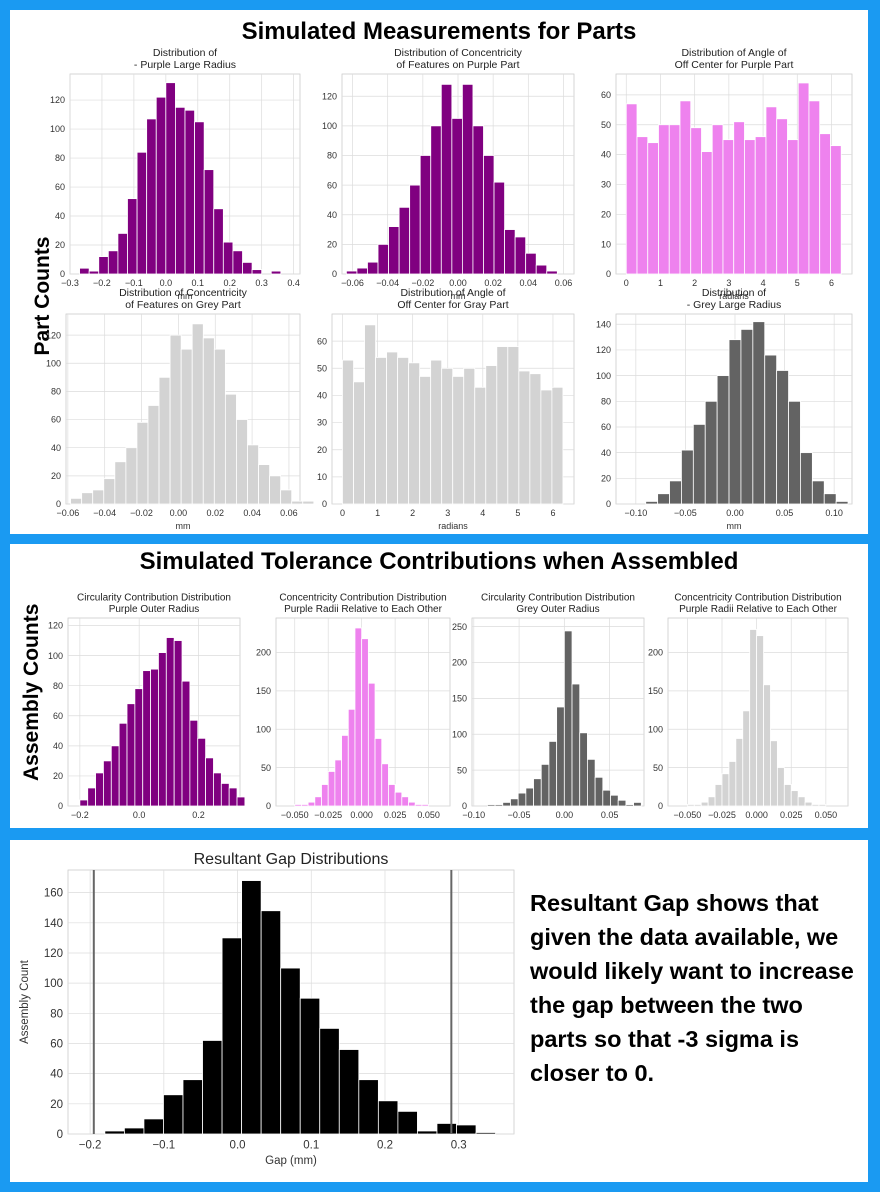 Image resolution: width=880 pixels, height=1192 pixels. Describe the element at coordinates (457, 65) in the screenshot. I see `chart-title: of Features on Purple Part` at that location.